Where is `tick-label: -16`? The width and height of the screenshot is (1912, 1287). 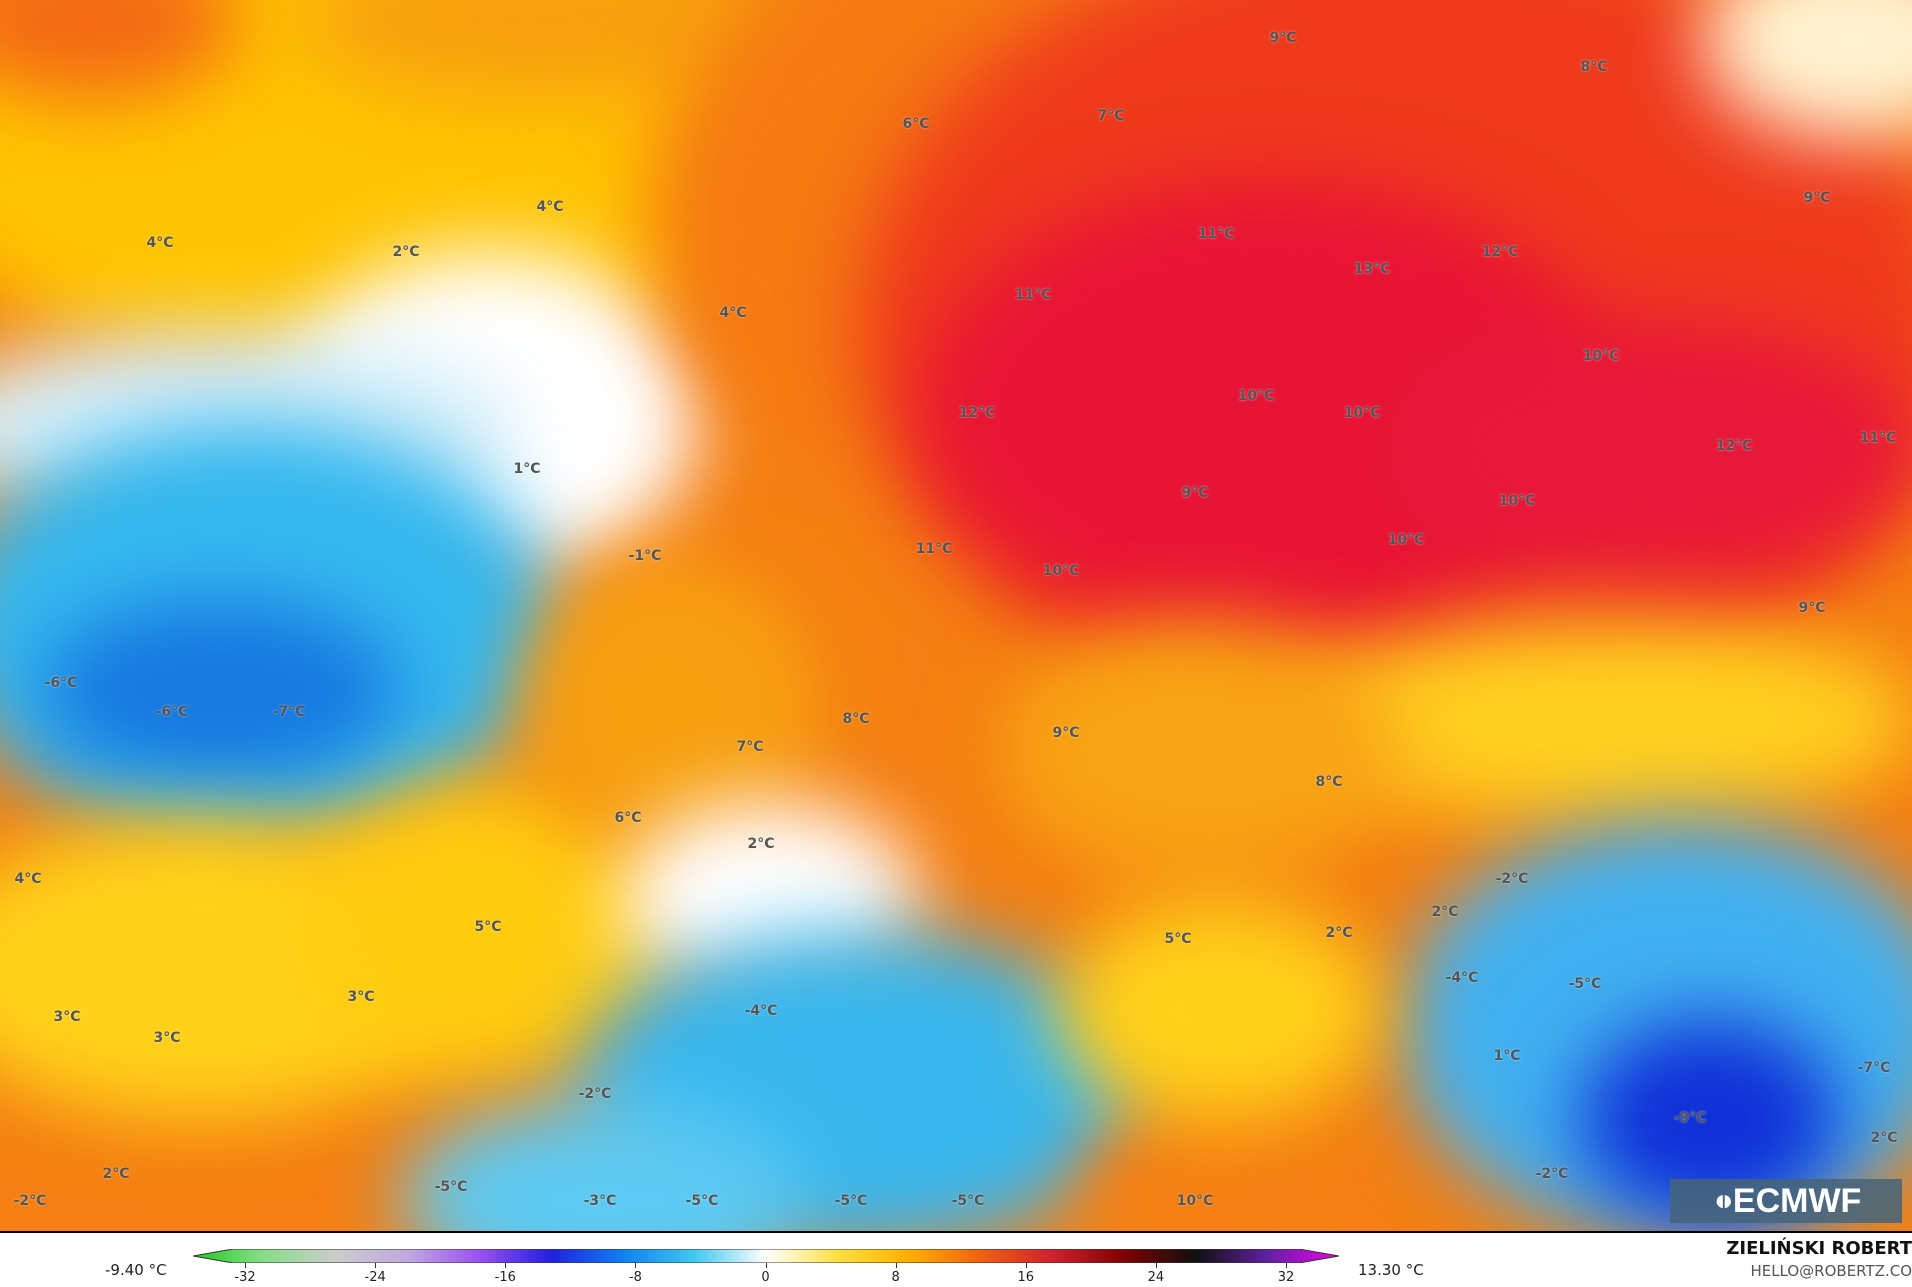
tick-label: -16 is located at coordinates (505, 1277).